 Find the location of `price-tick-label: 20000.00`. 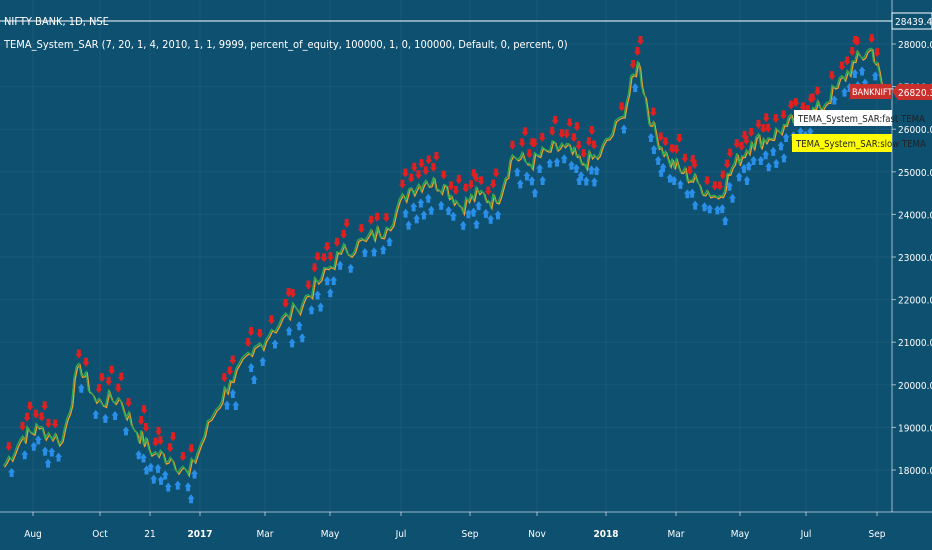

price-tick-label: 20000.00 is located at coordinates (915, 386).